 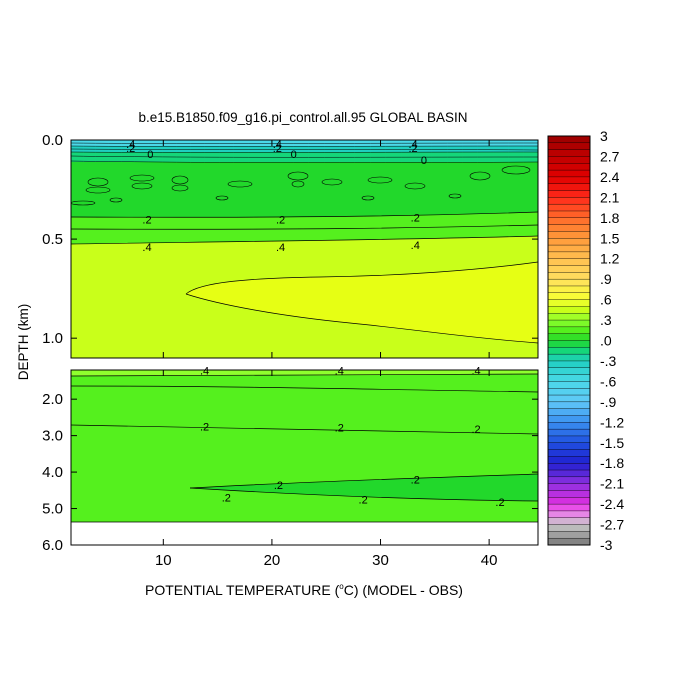 I want to click on top-contour-lines, so click(x=304, y=277).